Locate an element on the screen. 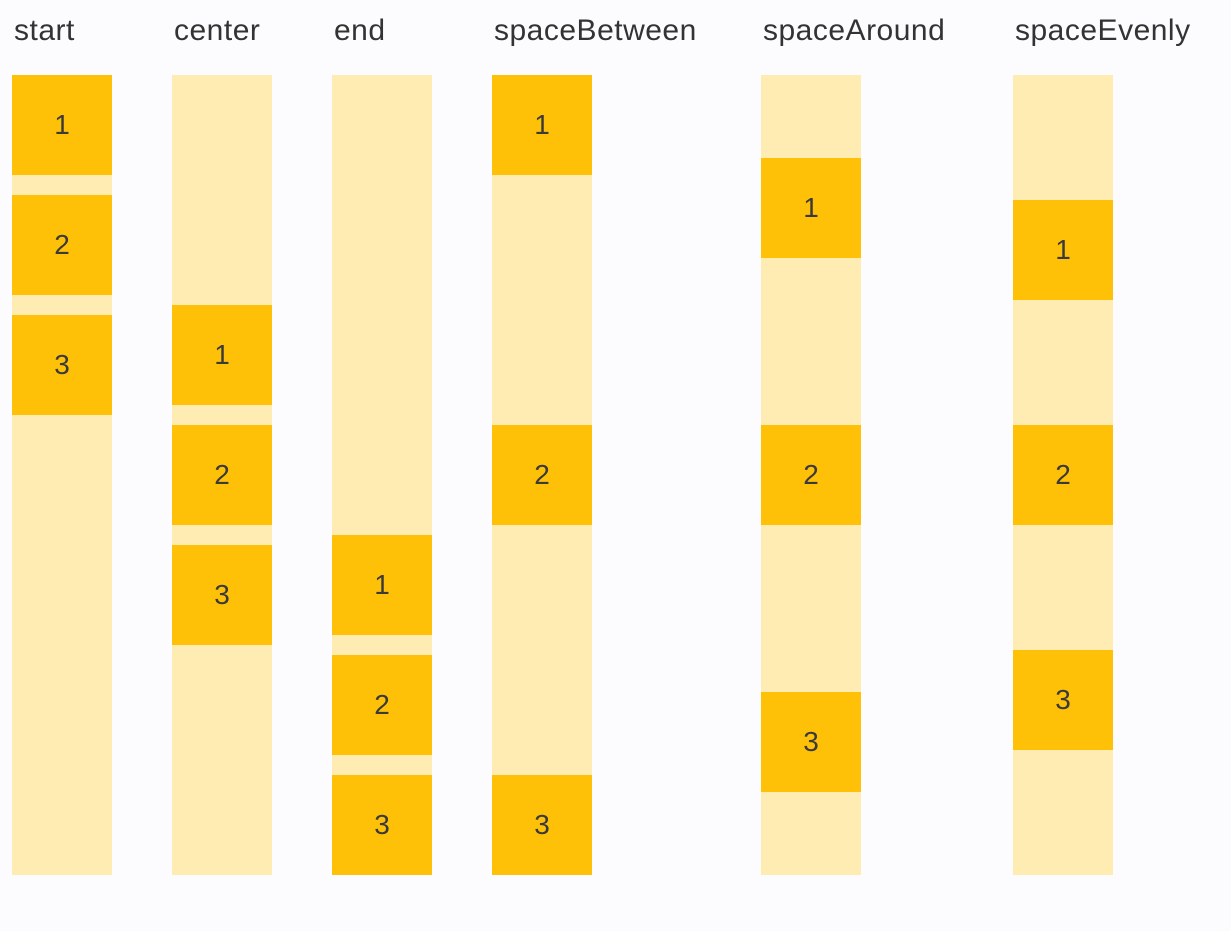  column-end: end 1 2 3 is located at coordinates (382, 437).